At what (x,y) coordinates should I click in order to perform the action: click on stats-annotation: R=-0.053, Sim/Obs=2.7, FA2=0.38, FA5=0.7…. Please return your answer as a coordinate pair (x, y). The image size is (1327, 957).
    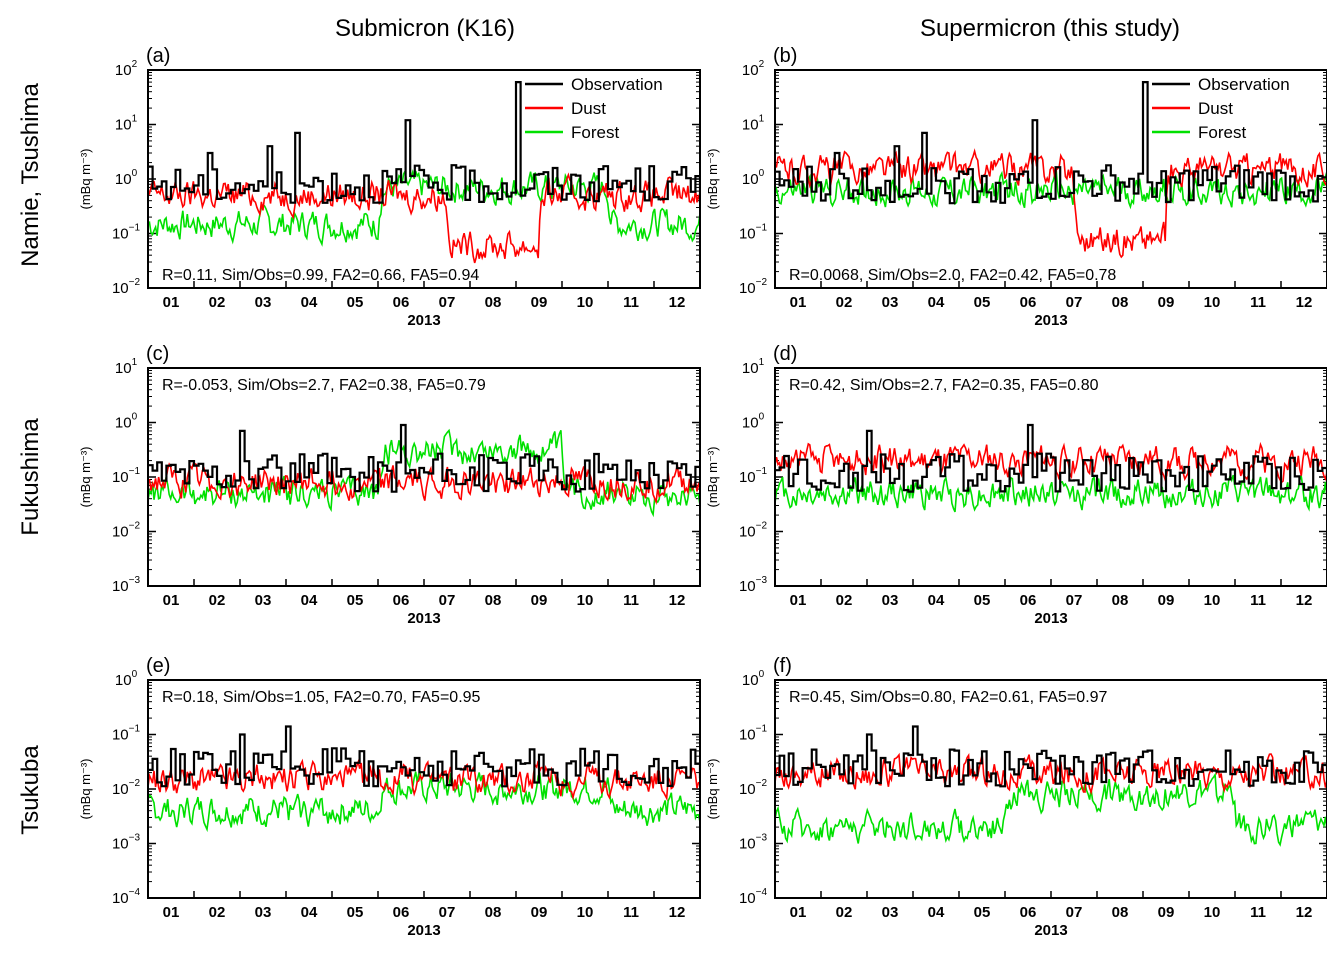
    Looking at the image, I should click on (324, 385).